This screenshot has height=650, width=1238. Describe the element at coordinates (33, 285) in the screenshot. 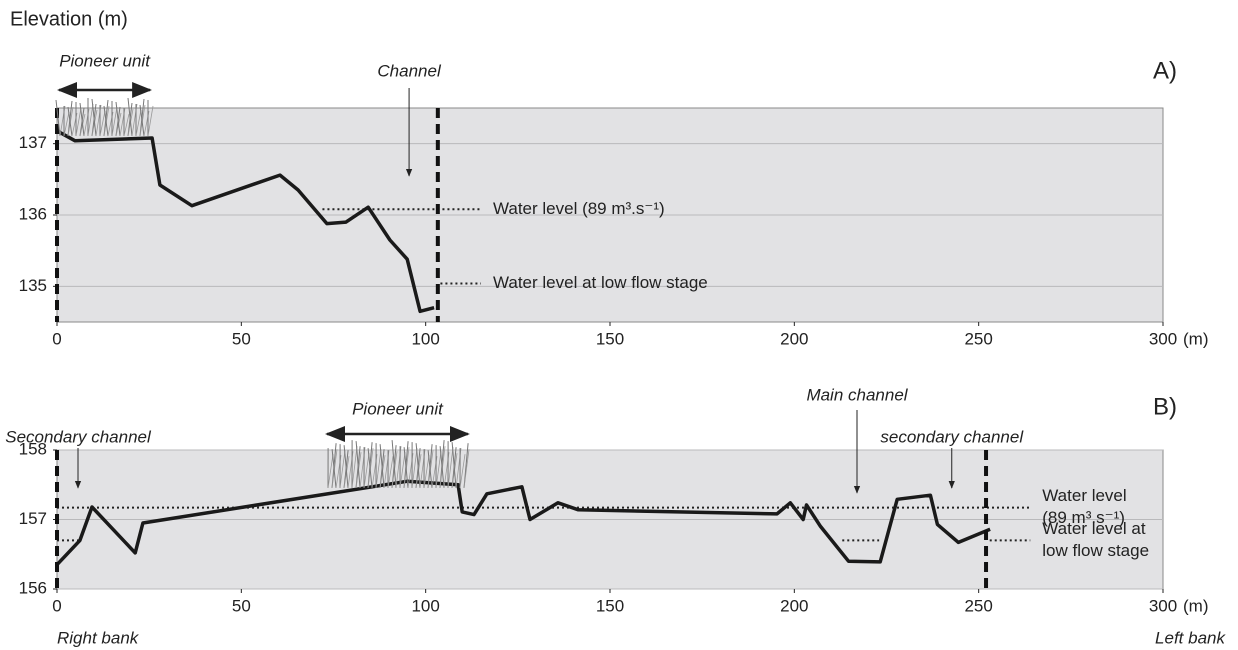

I see `y-tick-label: 135` at that location.